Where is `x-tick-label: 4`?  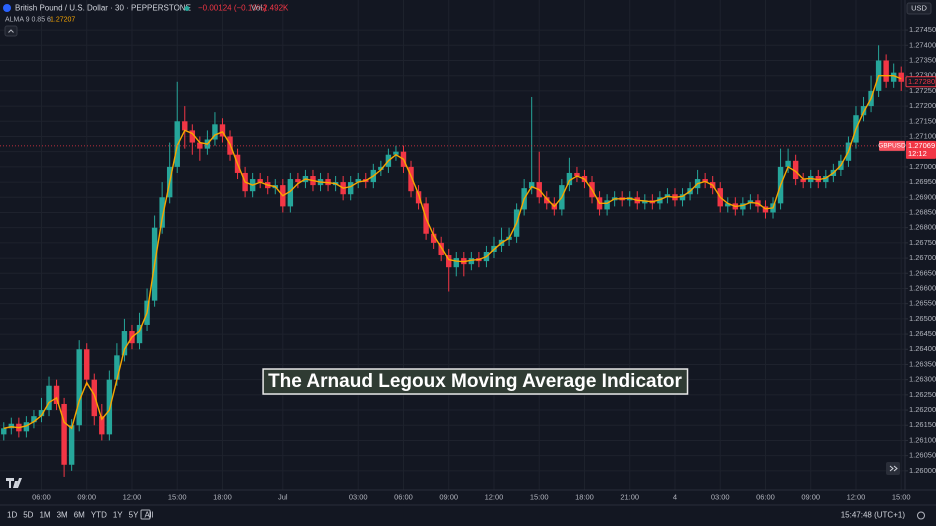 x-tick-label: 4 is located at coordinates (675, 496).